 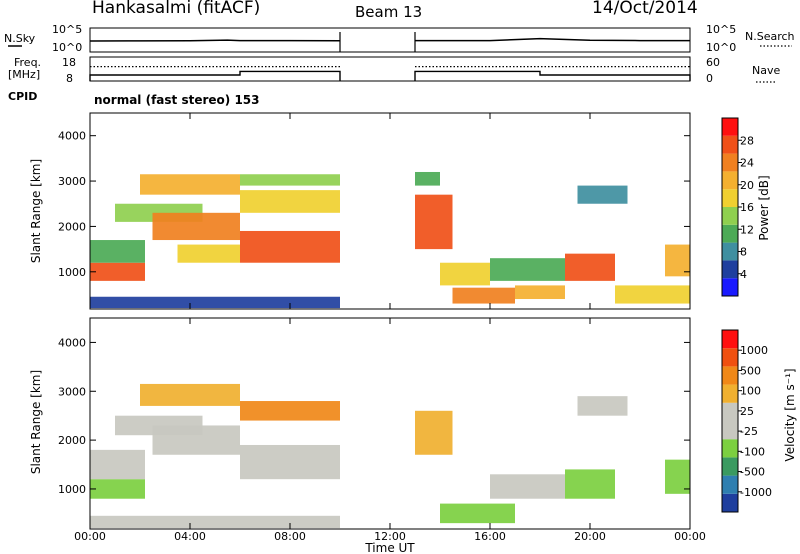 What do you see at coordinates (377, 40) in the screenshot?
I see `noise-gap` at bounding box center [377, 40].